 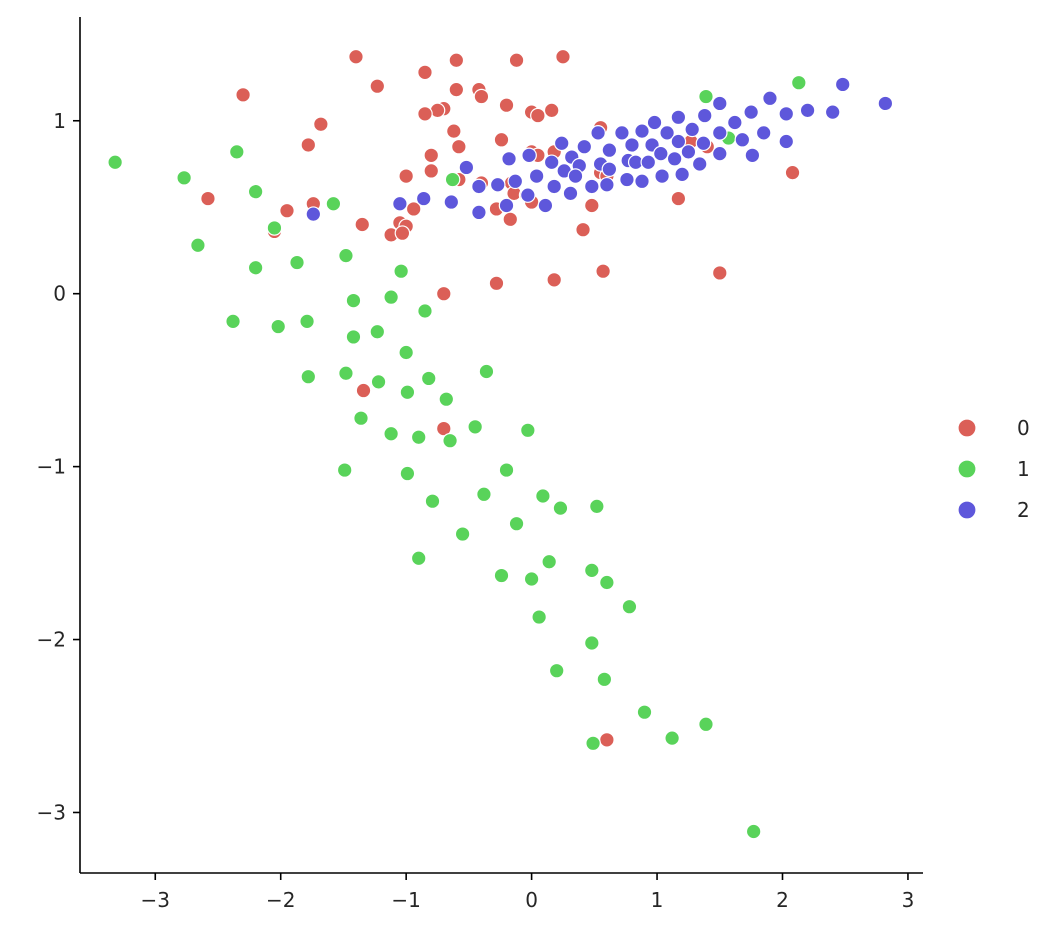 I want to click on y-tick-label-0: −3, so click(x=51, y=812).